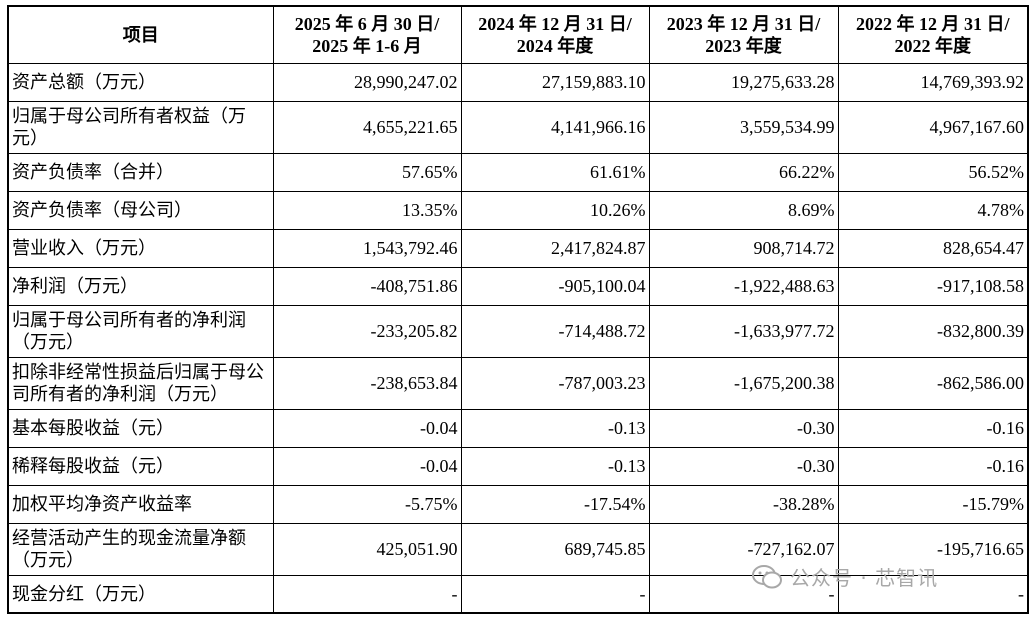 The height and width of the screenshot is (620, 1032). Describe the element at coordinates (933, 331) in the screenshot. I see `value-cell: -832,800.39` at that location.